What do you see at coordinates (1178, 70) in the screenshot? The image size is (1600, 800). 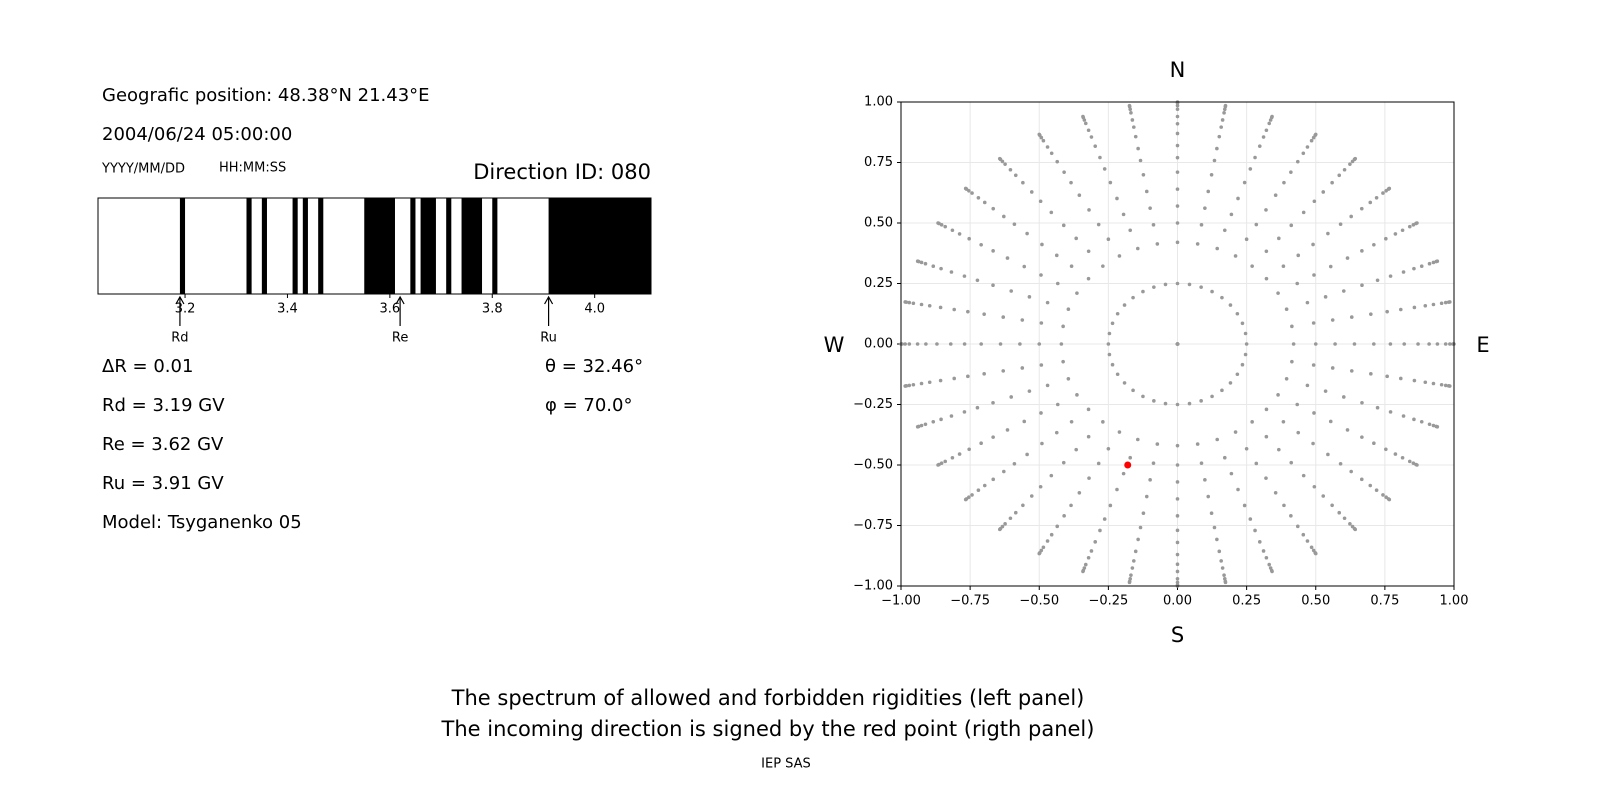 I see `compass-label: N` at bounding box center [1178, 70].